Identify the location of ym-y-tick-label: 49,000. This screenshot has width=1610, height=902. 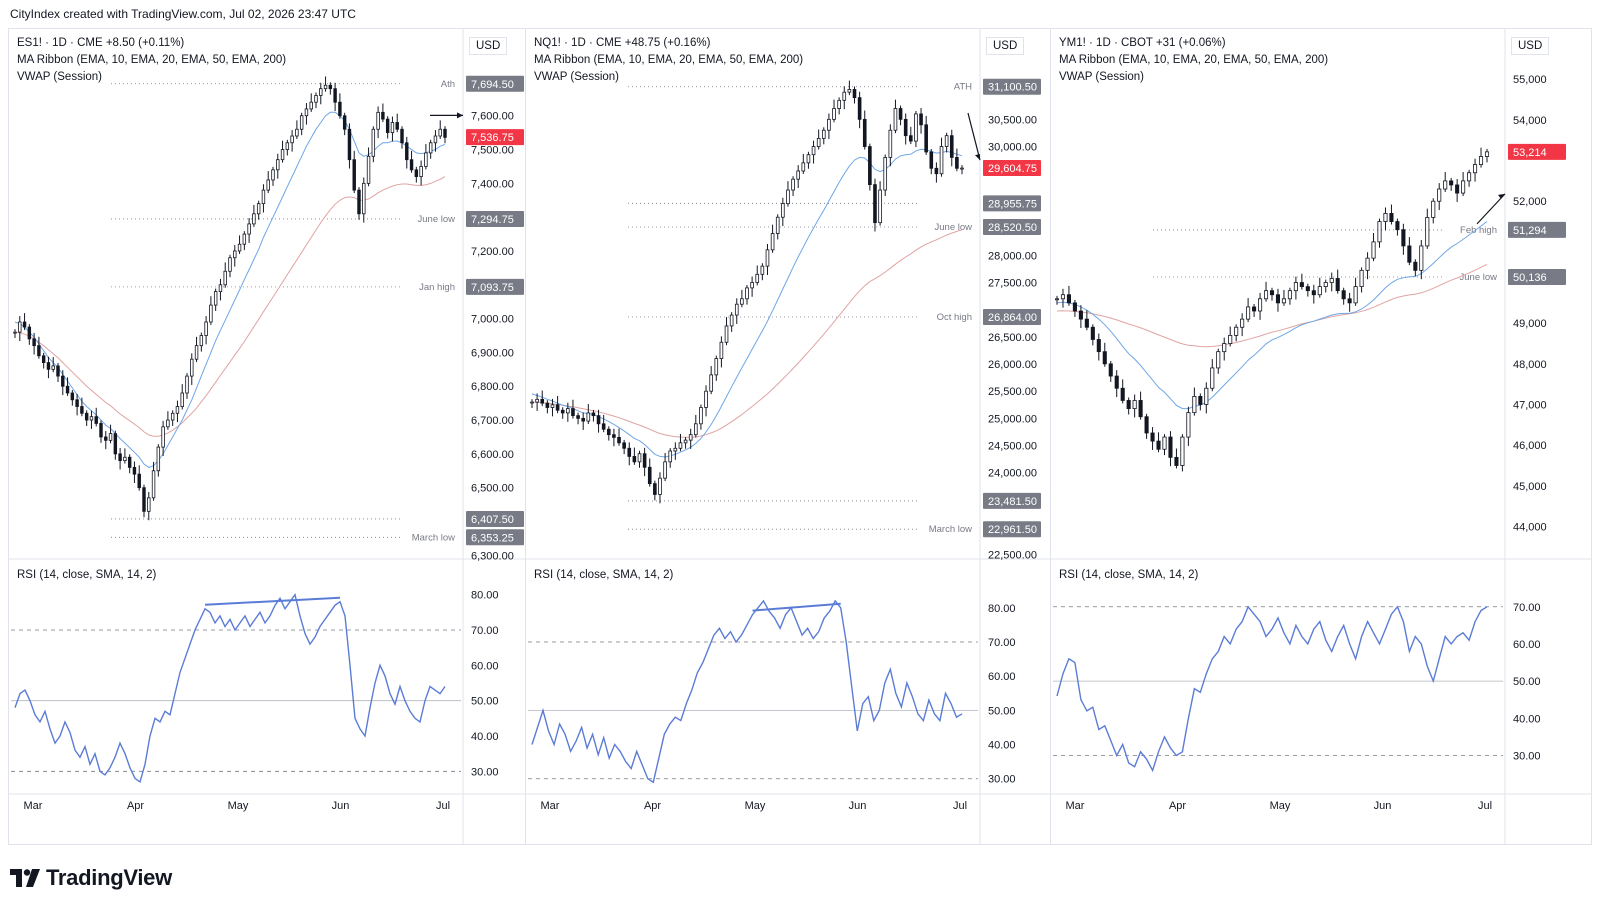
(1530, 324).